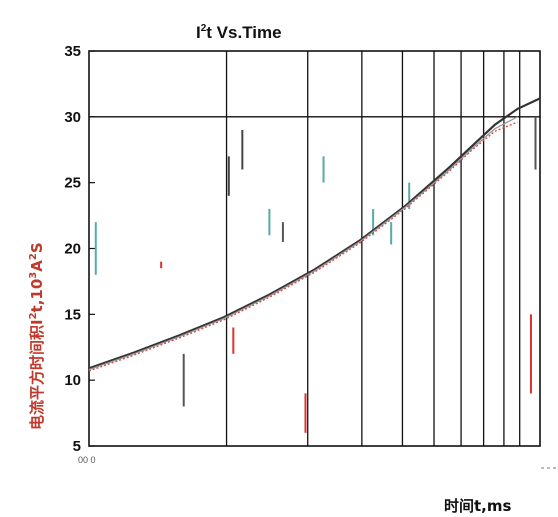 The image size is (558, 517). I want to click on y-tick-label-10: 10, so click(72, 380).